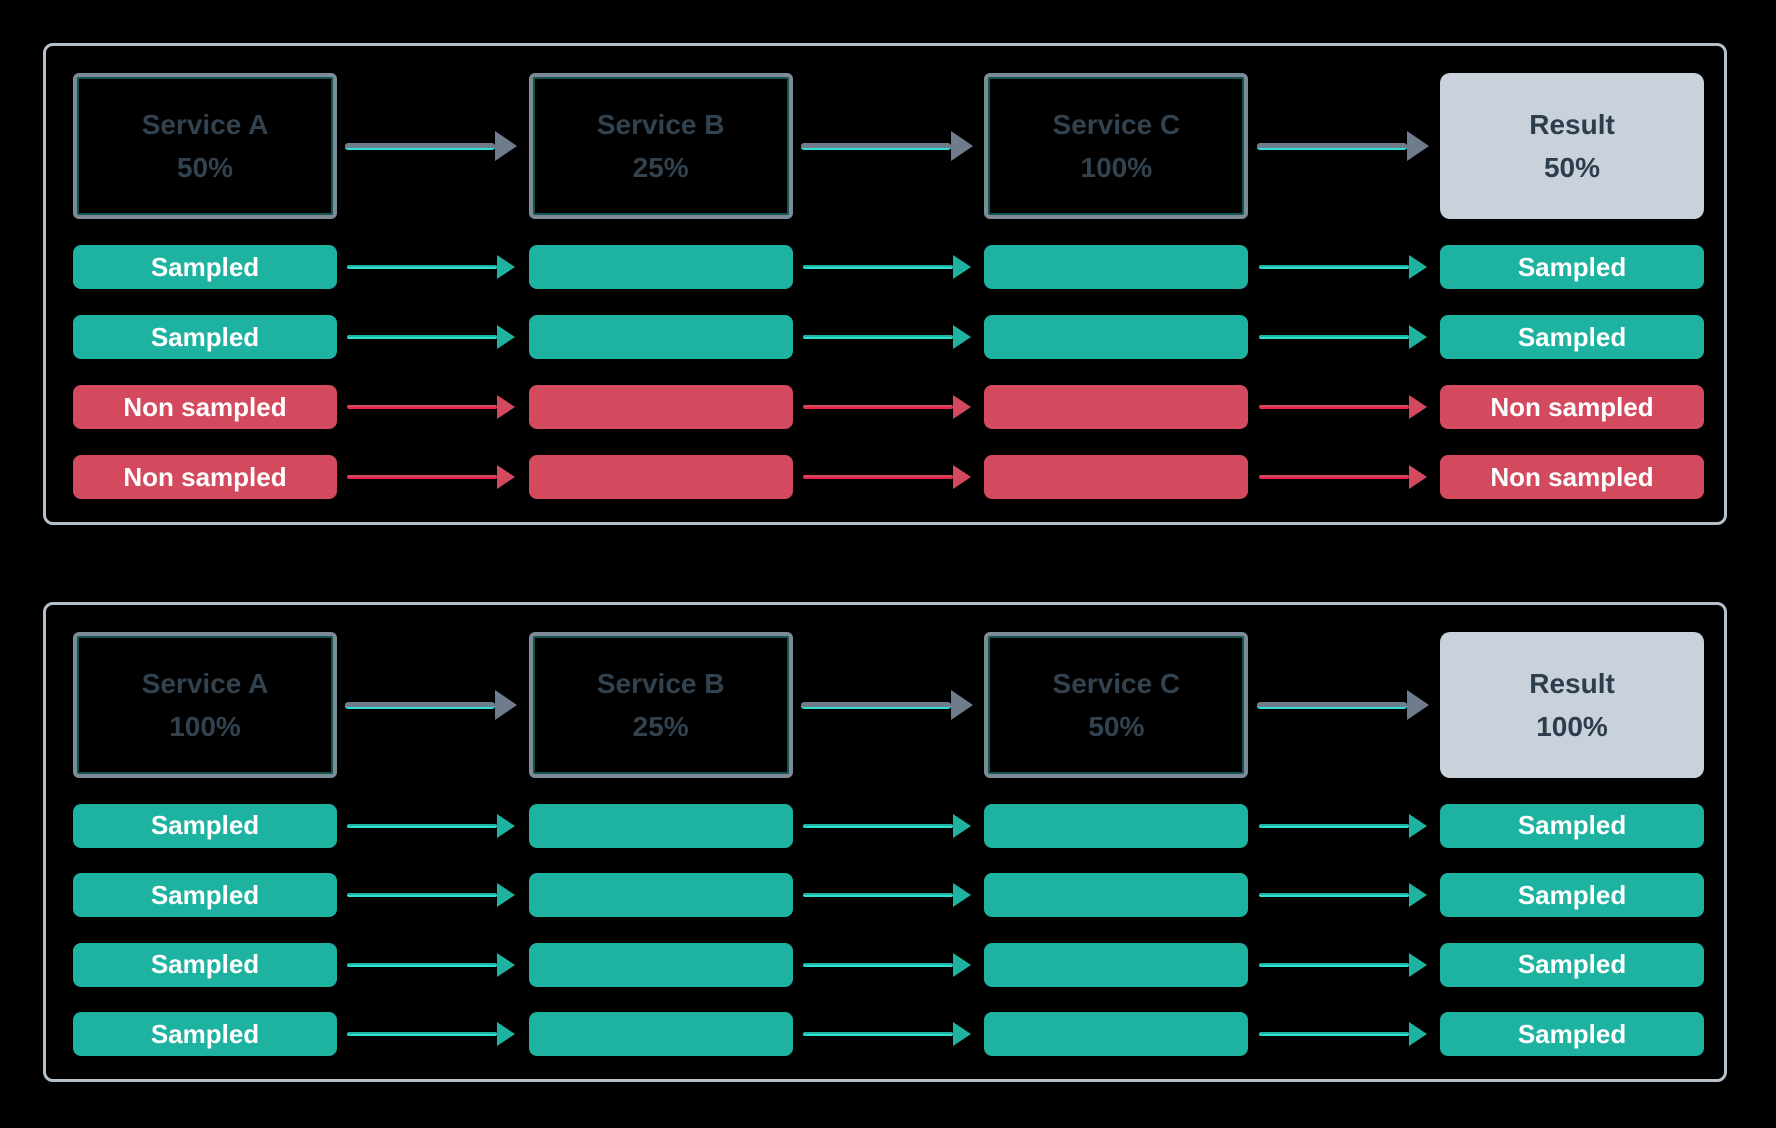 This screenshot has height=1128, width=1776. I want to click on service-name: Service A, so click(205, 683).